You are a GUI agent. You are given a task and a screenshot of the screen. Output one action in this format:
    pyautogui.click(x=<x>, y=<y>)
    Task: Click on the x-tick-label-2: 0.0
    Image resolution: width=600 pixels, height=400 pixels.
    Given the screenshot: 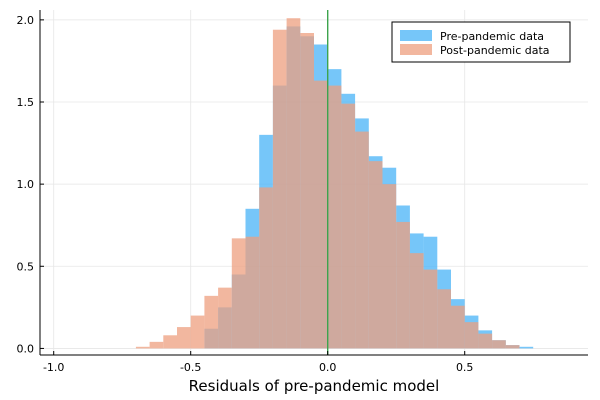 What is the action you would take?
    pyautogui.click(x=328, y=367)
    